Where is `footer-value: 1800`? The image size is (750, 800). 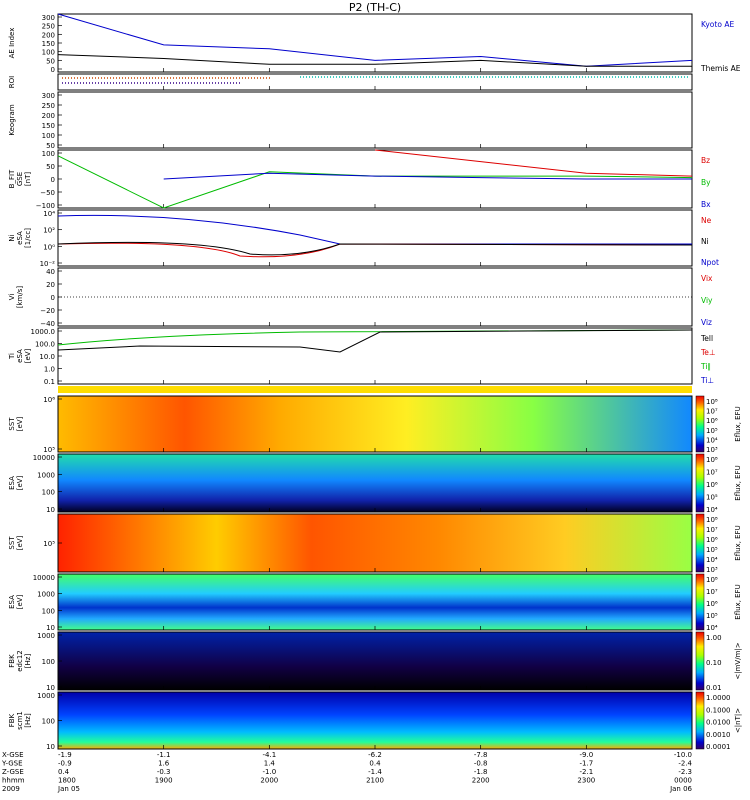
footer-value: 1800 is located at coordinates (67, 781).